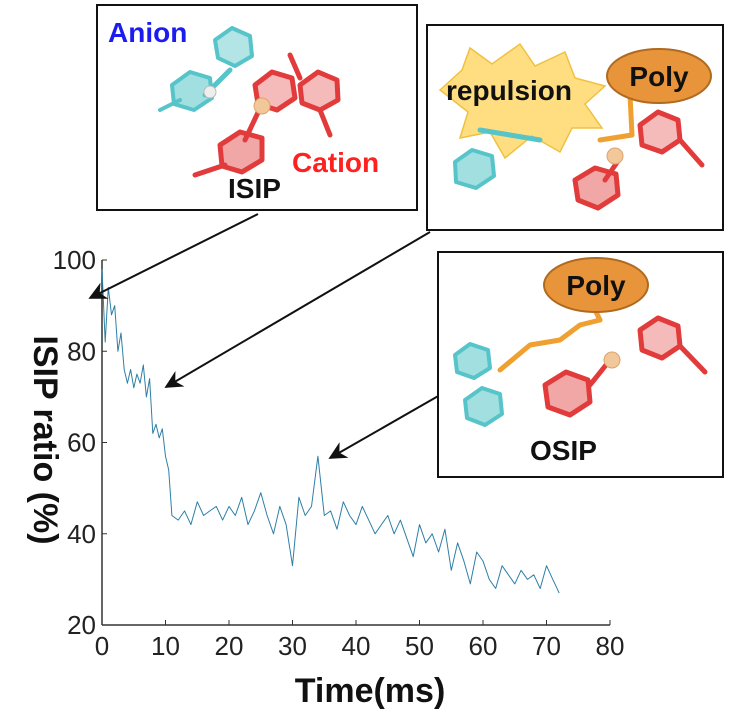 The height and width of the screenshot is (713, 738). What do you see at coordinates (45, 439) in the screenshot?
I see `y-axis-title: ISIP ratio (%)` at bounding box center [45, 439].